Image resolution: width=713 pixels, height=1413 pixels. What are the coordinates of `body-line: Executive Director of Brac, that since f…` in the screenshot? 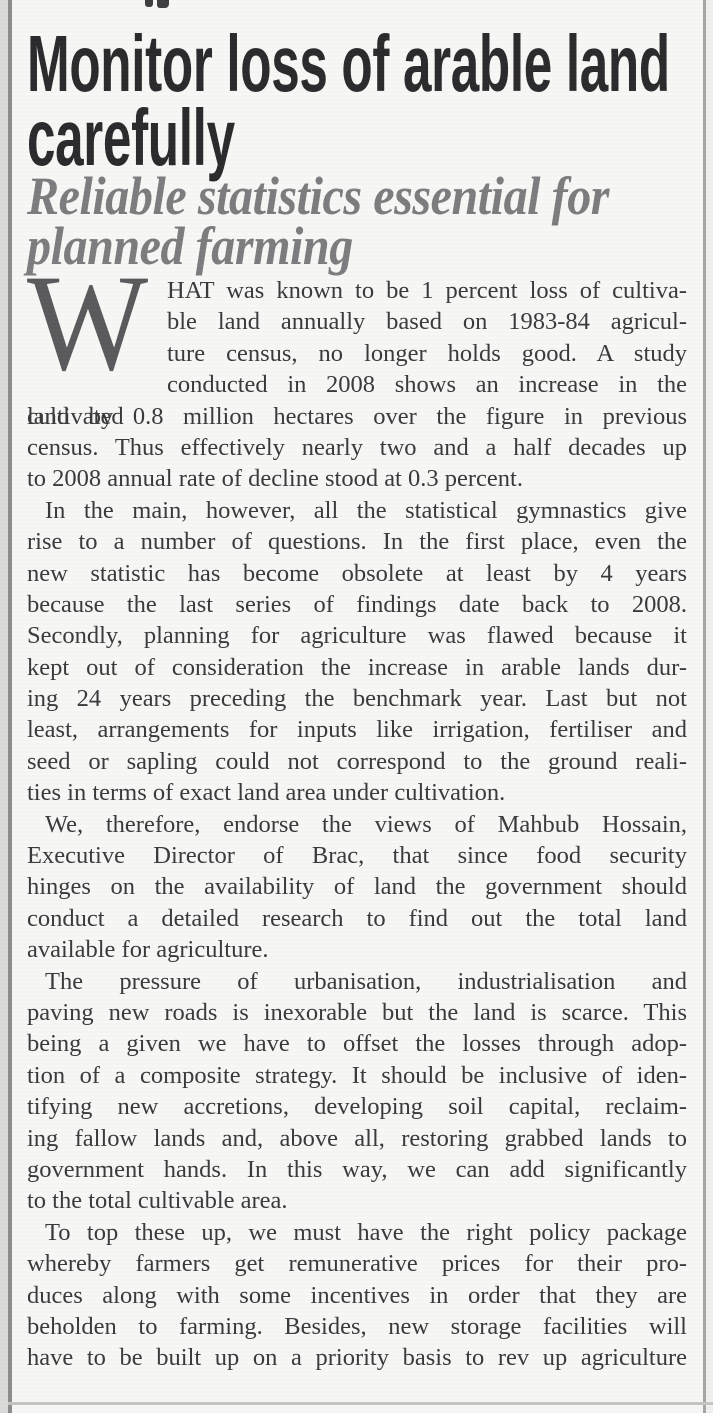 It's located at (357, 856).